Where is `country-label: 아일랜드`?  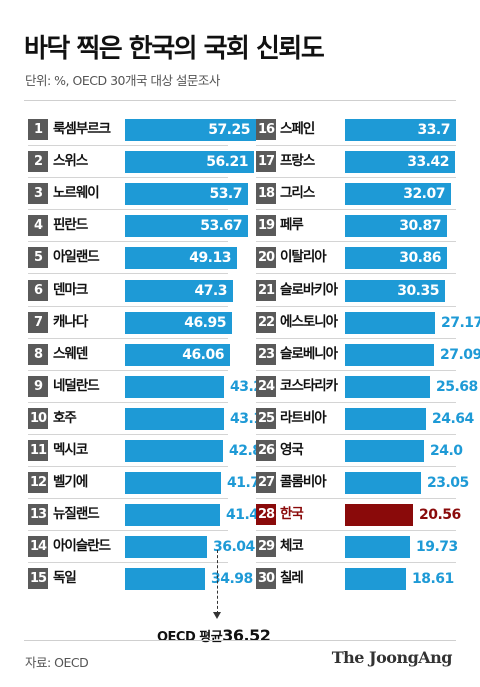 country-label: 아일랜드 is located at coordinates (76, 257).